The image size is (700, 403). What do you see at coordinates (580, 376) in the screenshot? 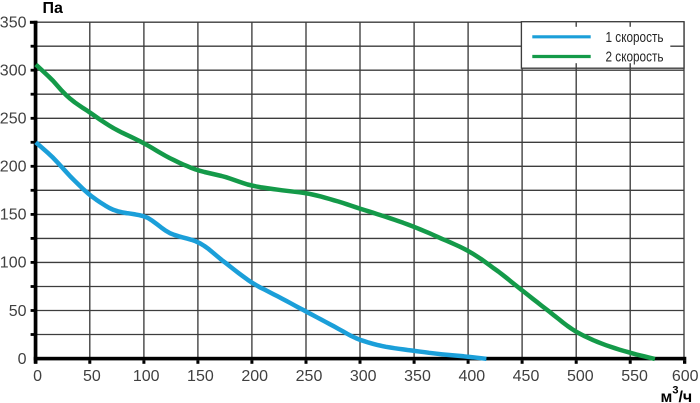
I see `svg-text: 500` at bounding box center [580, 376].